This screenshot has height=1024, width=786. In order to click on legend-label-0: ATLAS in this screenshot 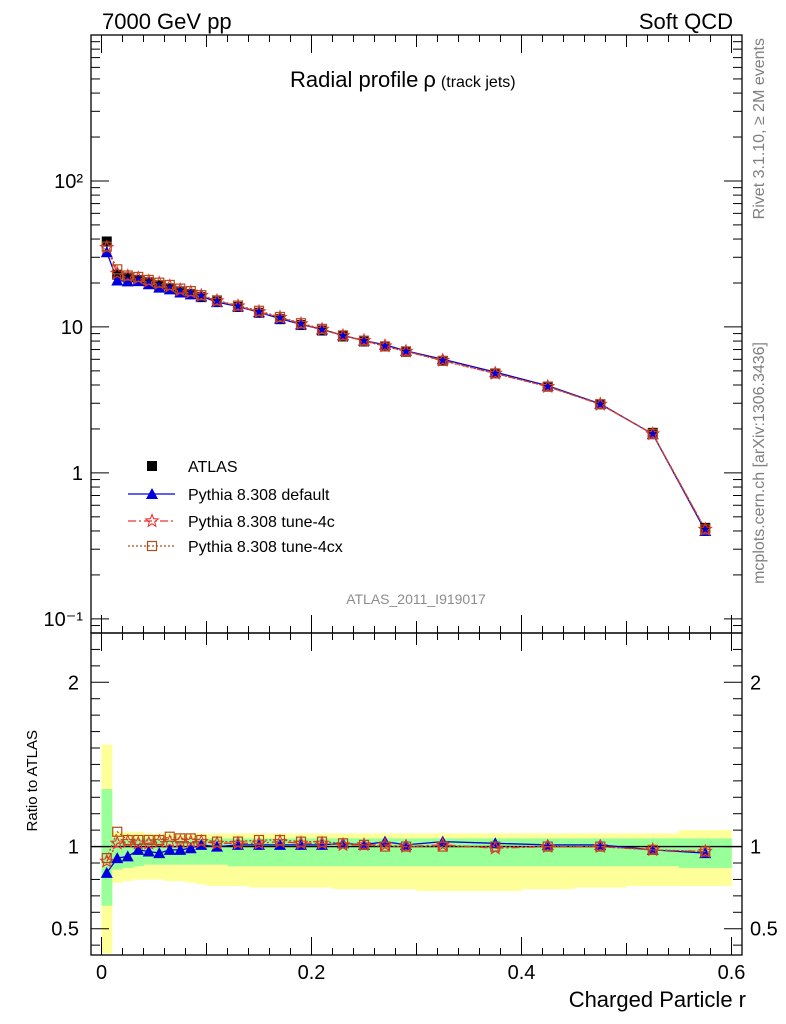, I will do `click(213, 467)`.